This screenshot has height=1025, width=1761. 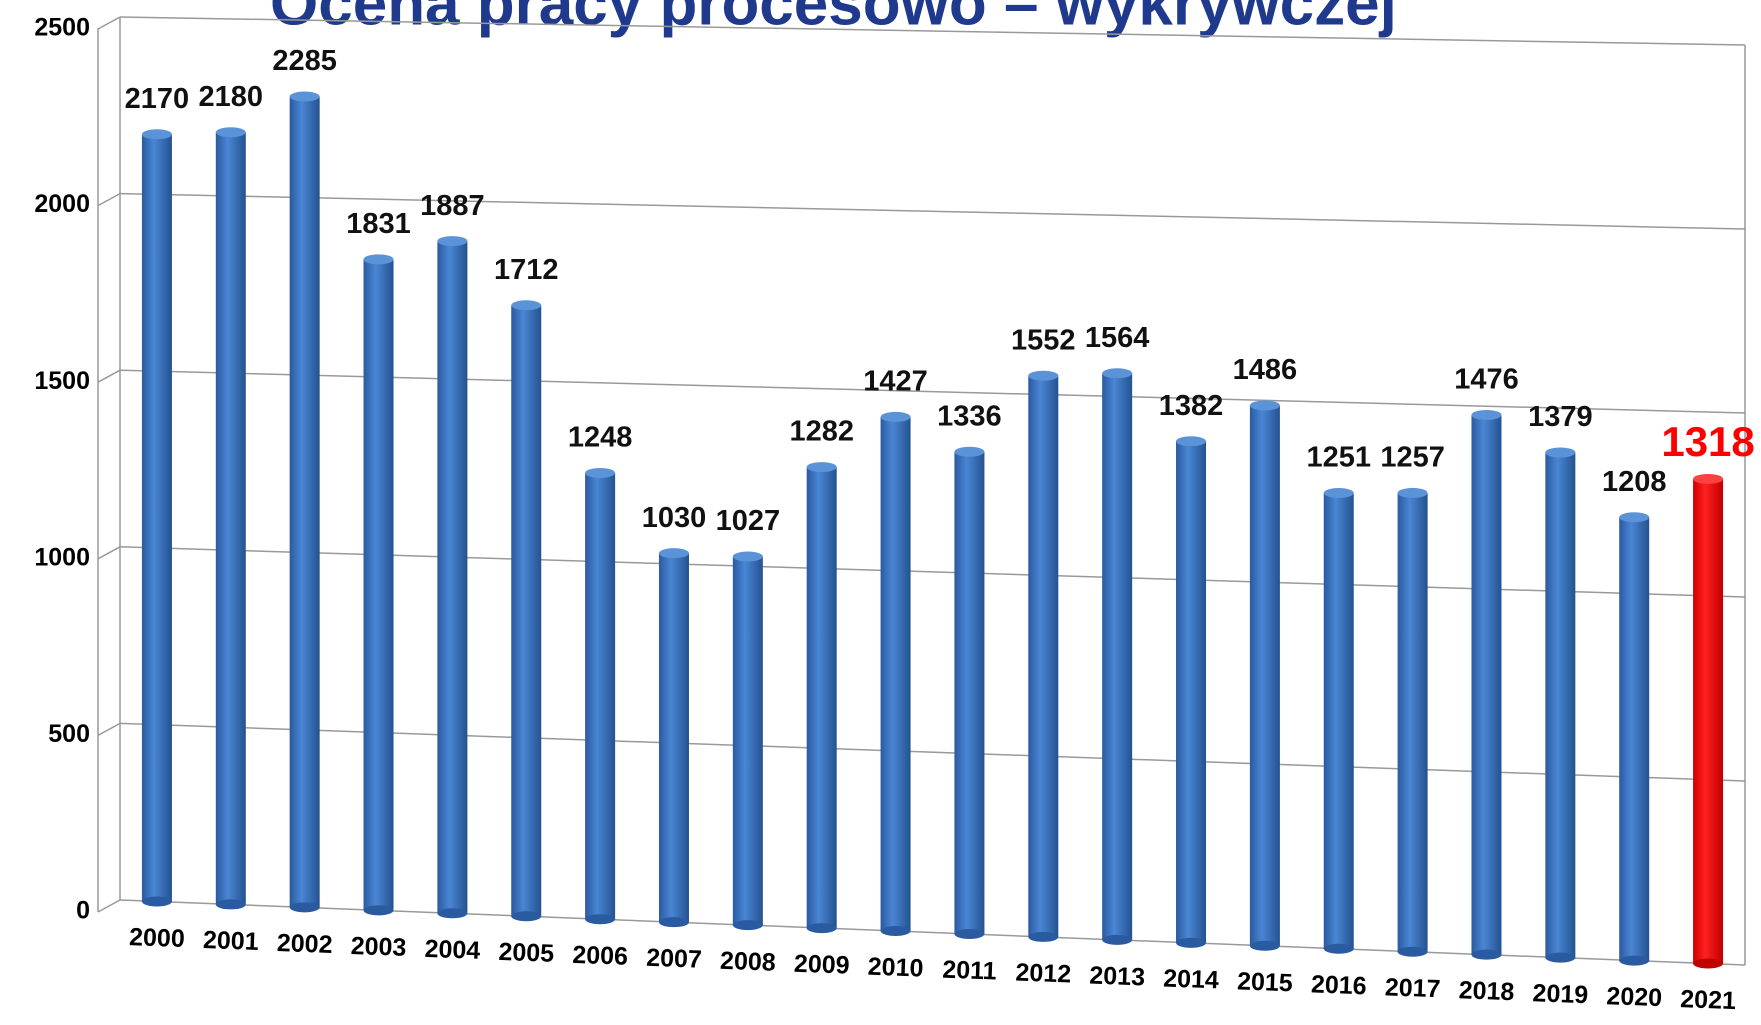 What do you see at coordinates (1338, 458) in the screenshot?
I see `value-label: 1251` at bounding box center [1338, 458].